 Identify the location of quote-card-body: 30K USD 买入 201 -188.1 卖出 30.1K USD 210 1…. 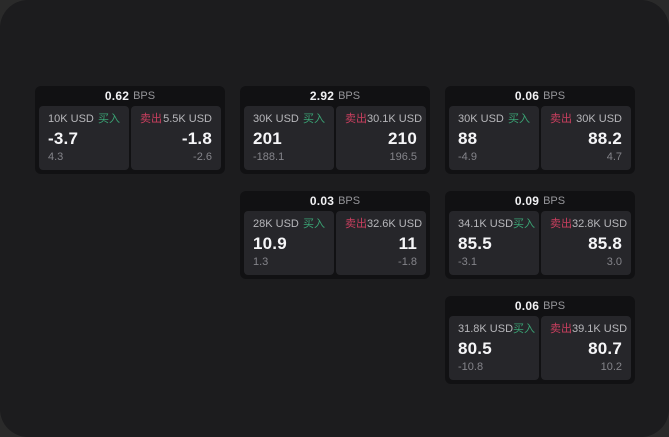
(335, 140).